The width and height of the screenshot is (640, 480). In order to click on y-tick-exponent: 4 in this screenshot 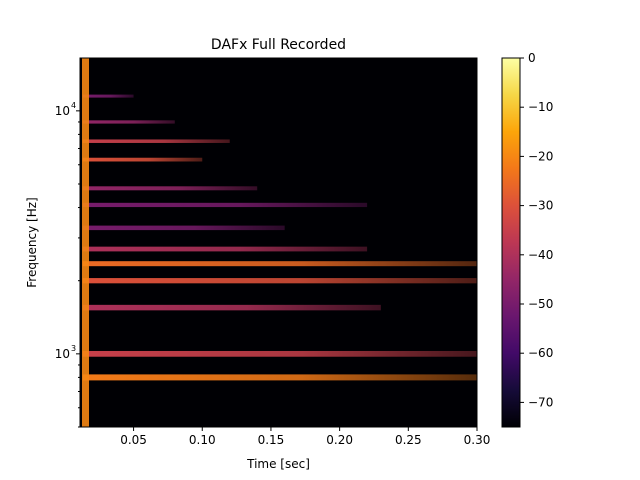, I will do `click(73, 105)`.